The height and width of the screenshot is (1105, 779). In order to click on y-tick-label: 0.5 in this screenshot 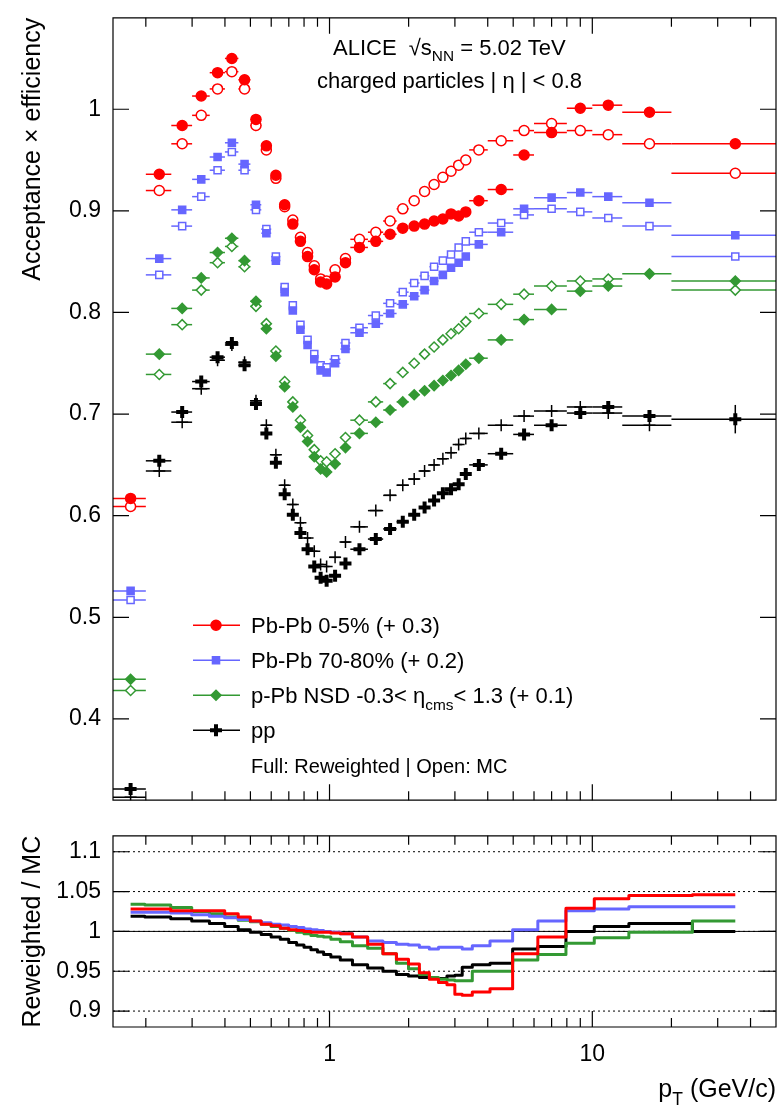, I will do `click(85, 615)`.